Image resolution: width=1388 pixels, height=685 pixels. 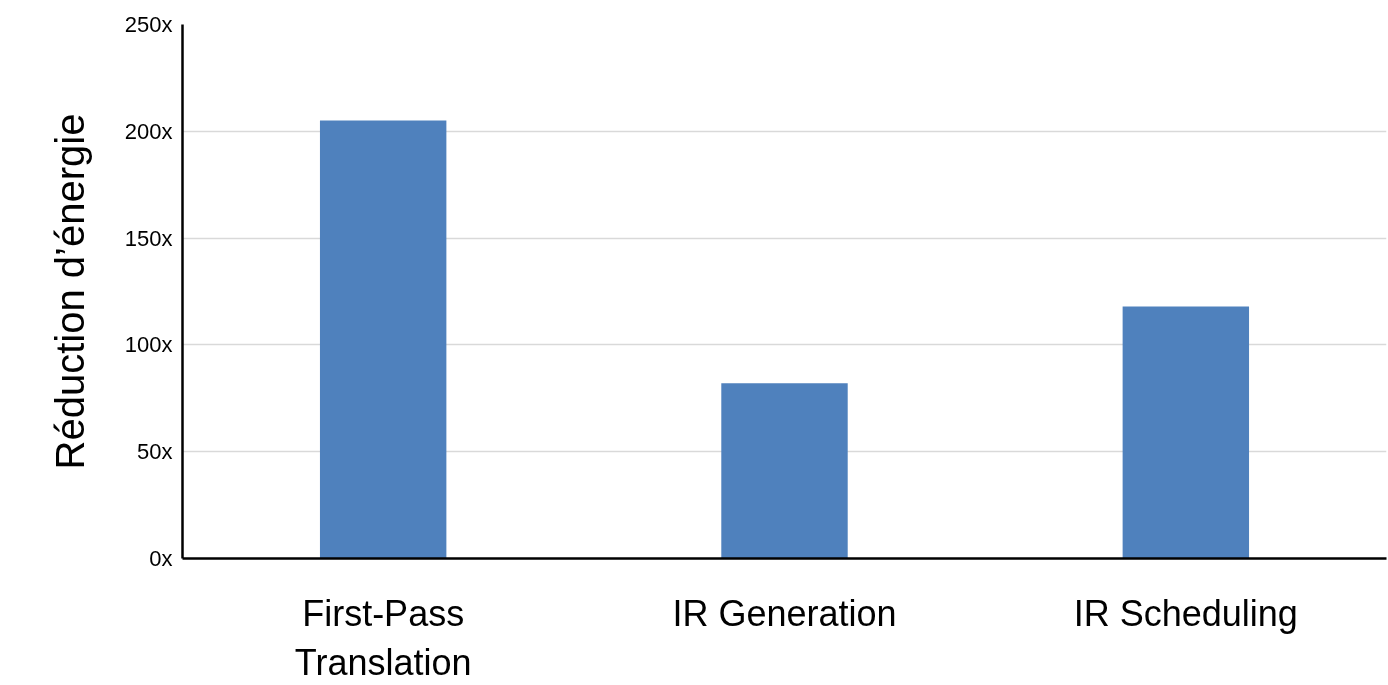 What do you see at coordinates (1185, 613) in the screenshot?
I see `x-tick-label: IR Scheduling` at bounding box center [1185, 613].